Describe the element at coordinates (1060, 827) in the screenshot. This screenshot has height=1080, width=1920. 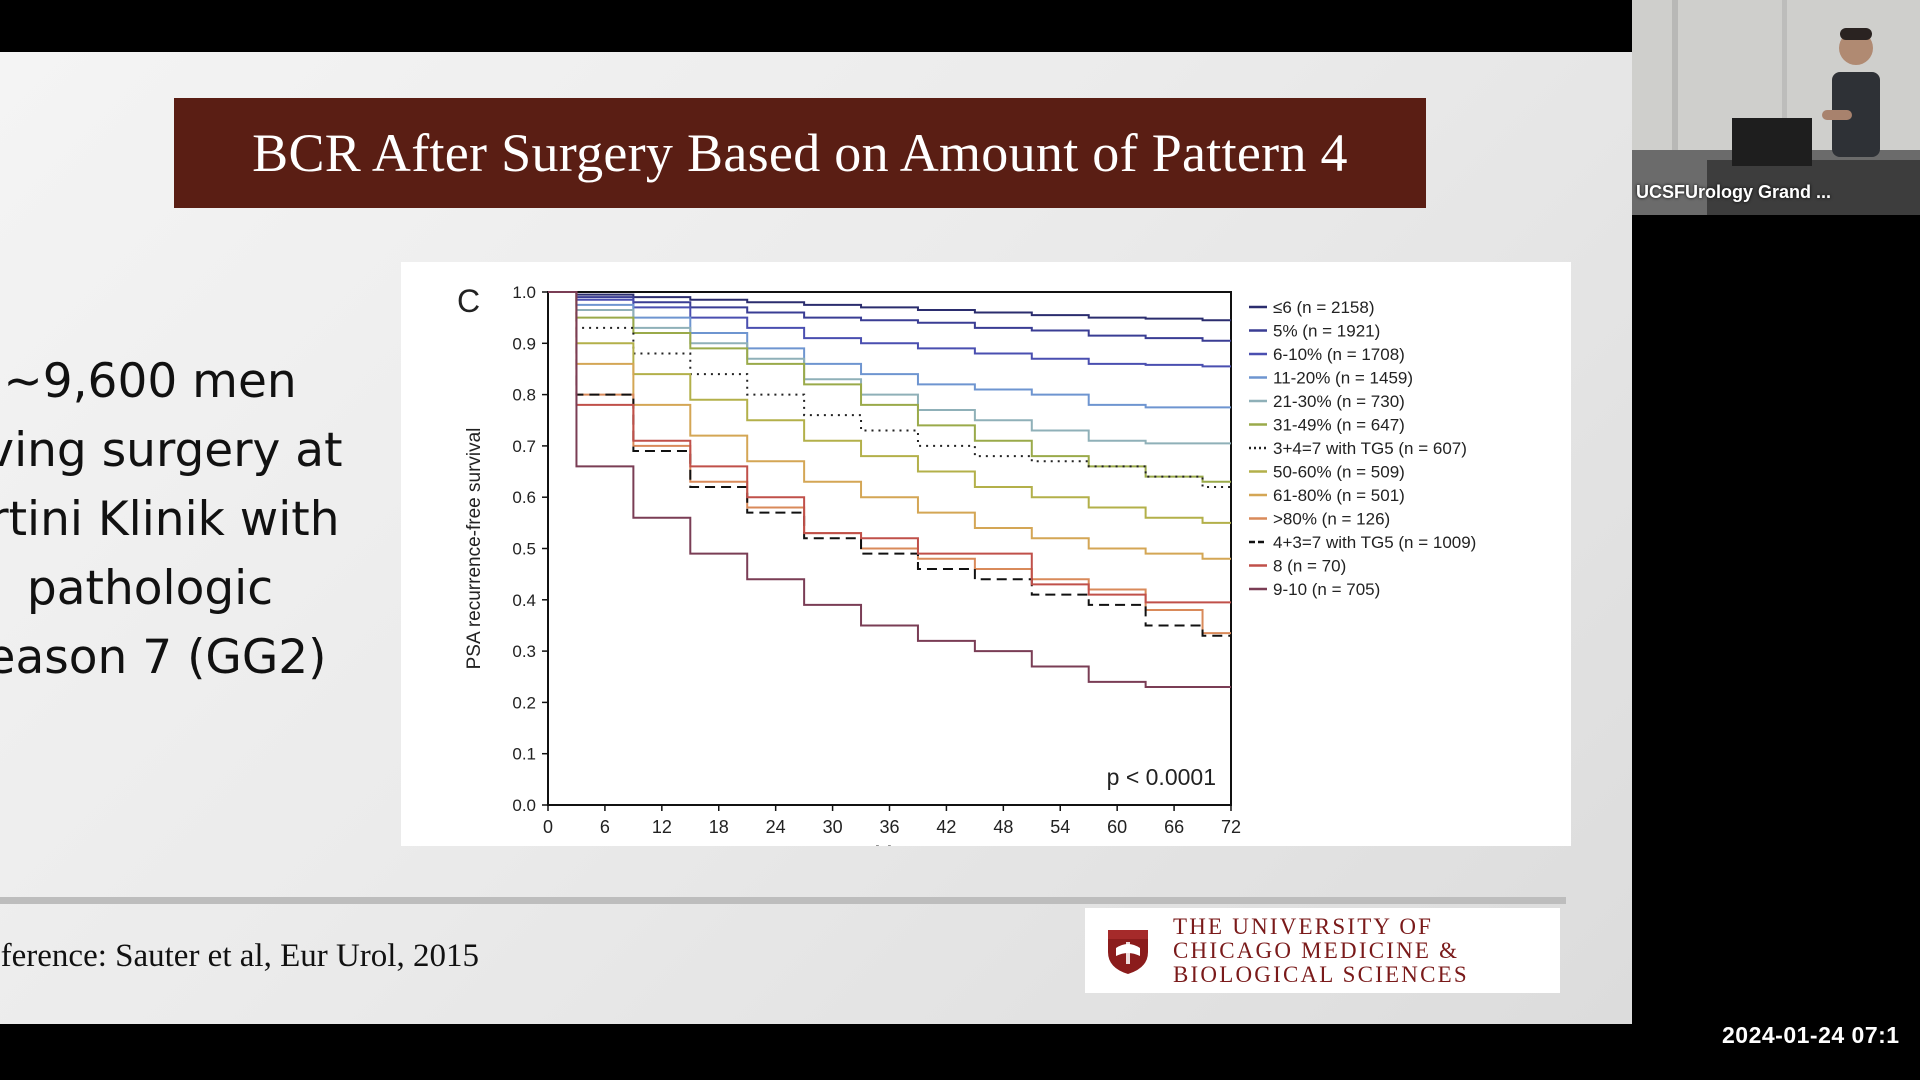
I see `x-tick-label: 54` at that location.